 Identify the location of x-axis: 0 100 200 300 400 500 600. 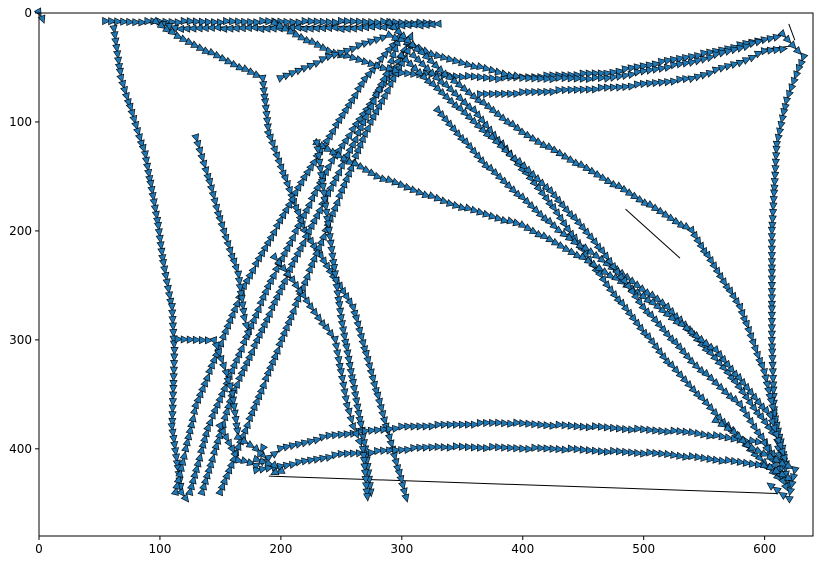
(405, 546).